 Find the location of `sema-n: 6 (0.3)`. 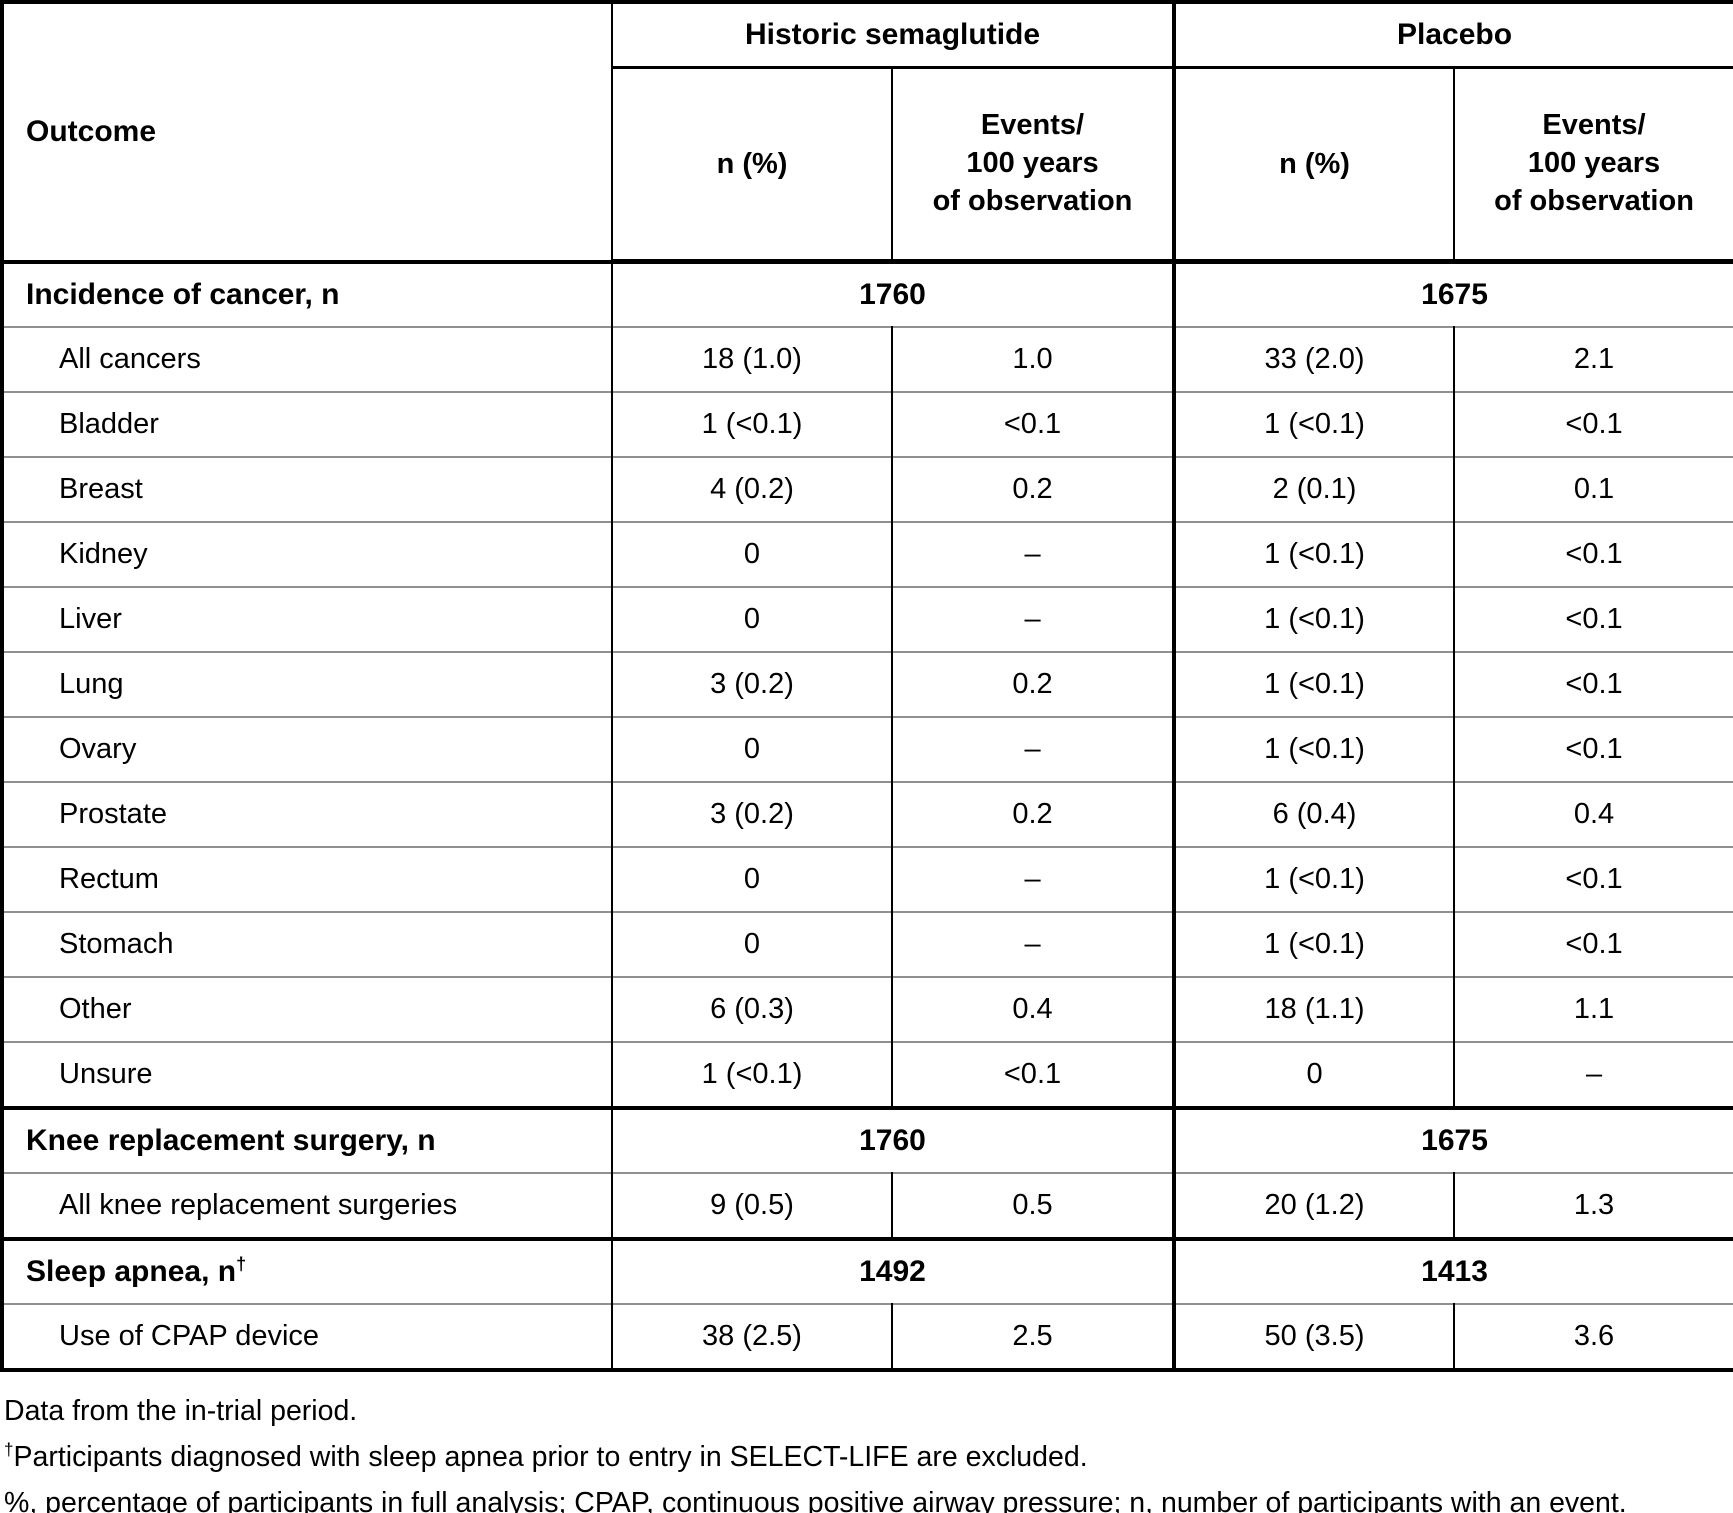

sema-n: 6 (0.3) is located at coordinates (752, 1009).